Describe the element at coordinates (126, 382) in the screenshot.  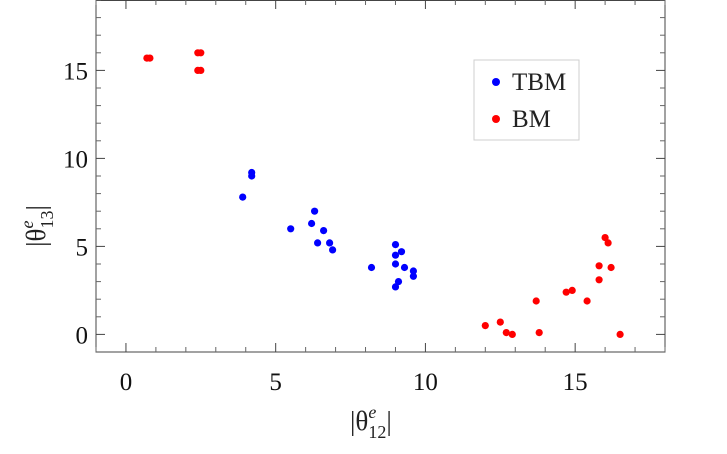
I see `x-tick-label: 0` at that location.